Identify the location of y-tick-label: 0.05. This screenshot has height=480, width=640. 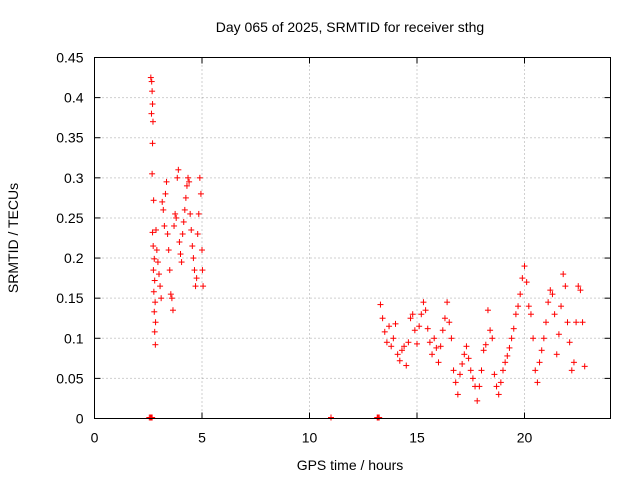
(69, 378).